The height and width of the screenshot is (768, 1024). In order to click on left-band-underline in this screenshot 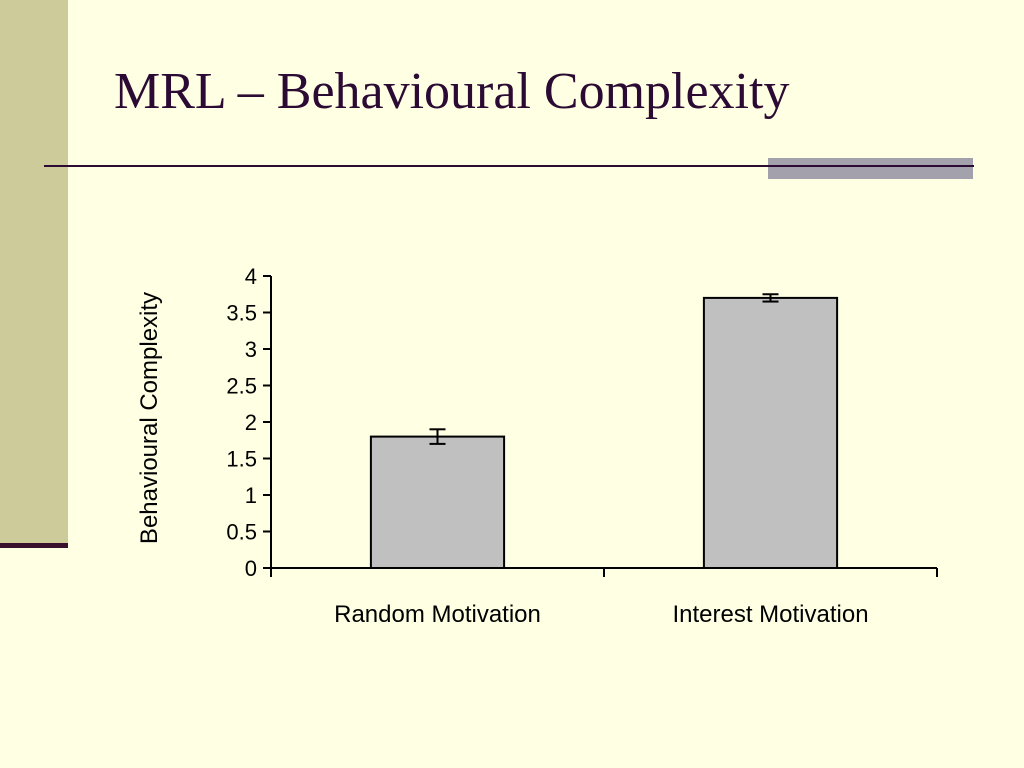, I will do `click(34, 545)`.